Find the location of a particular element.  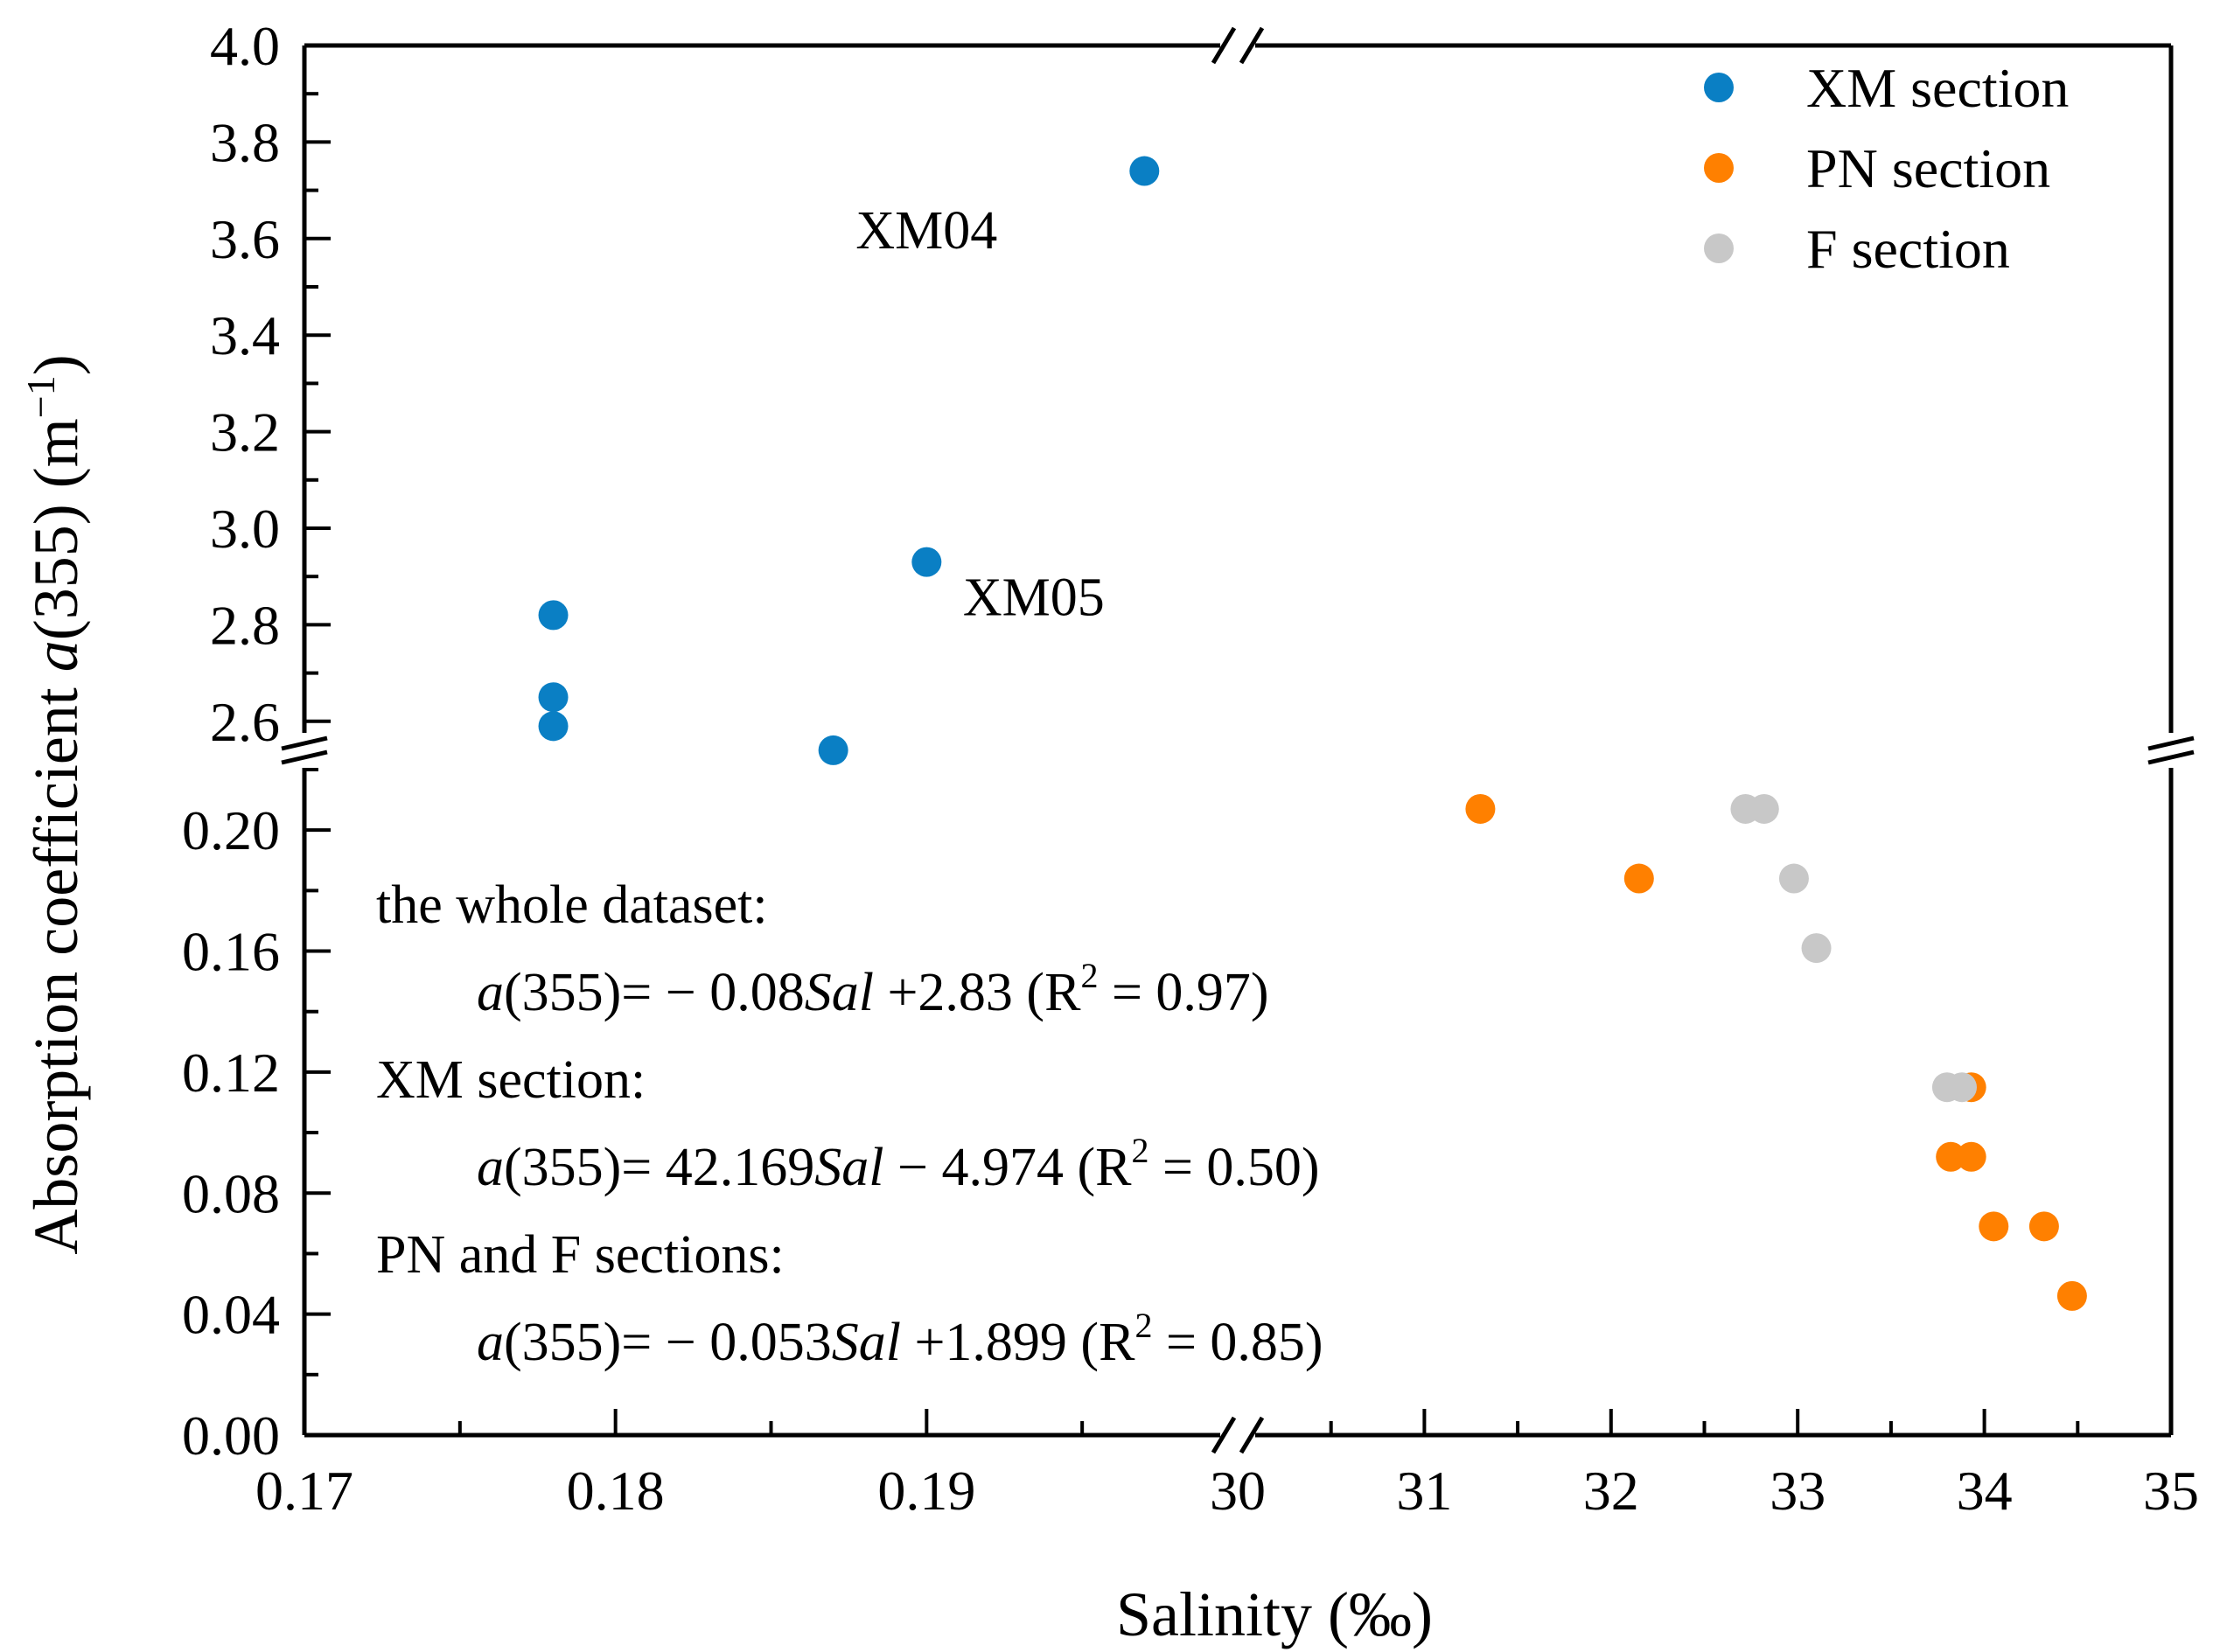

regression-equation: a(355)= − 0.08Sal +2.83 (R2 = 0.97) is located at coordinates (873, 989).